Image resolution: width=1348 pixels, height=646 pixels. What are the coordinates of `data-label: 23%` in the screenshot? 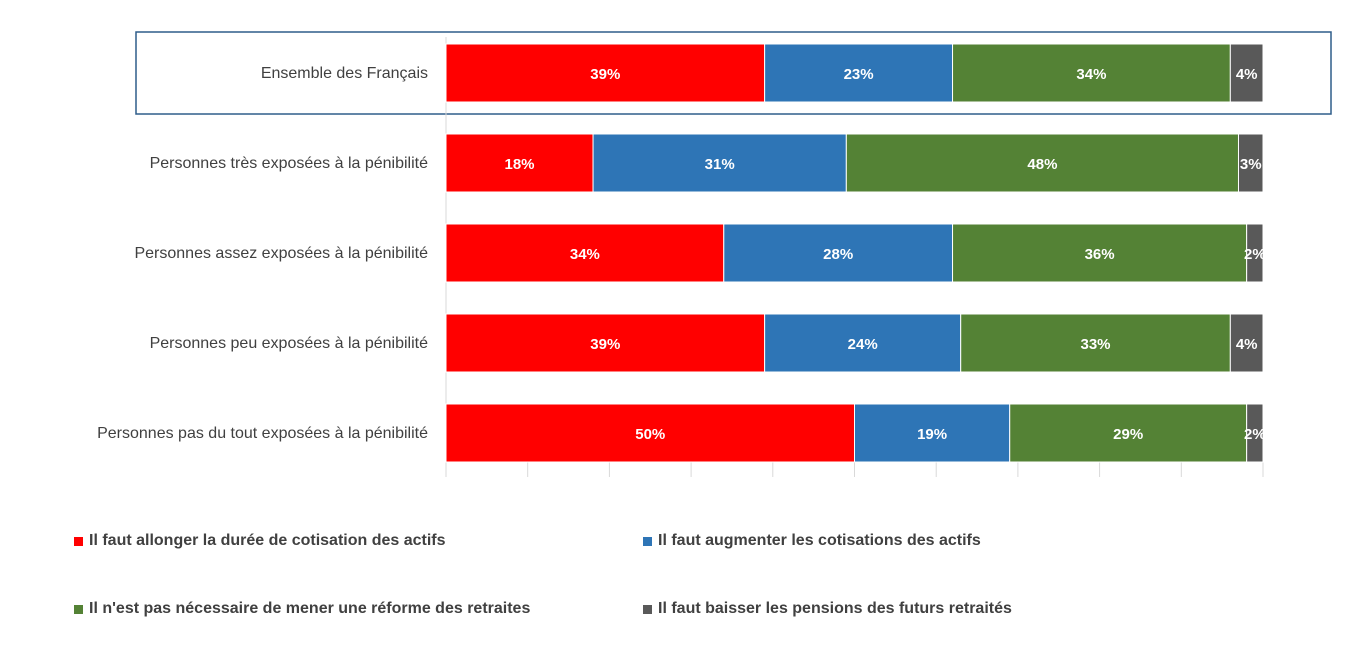 It's located at (859, 74).